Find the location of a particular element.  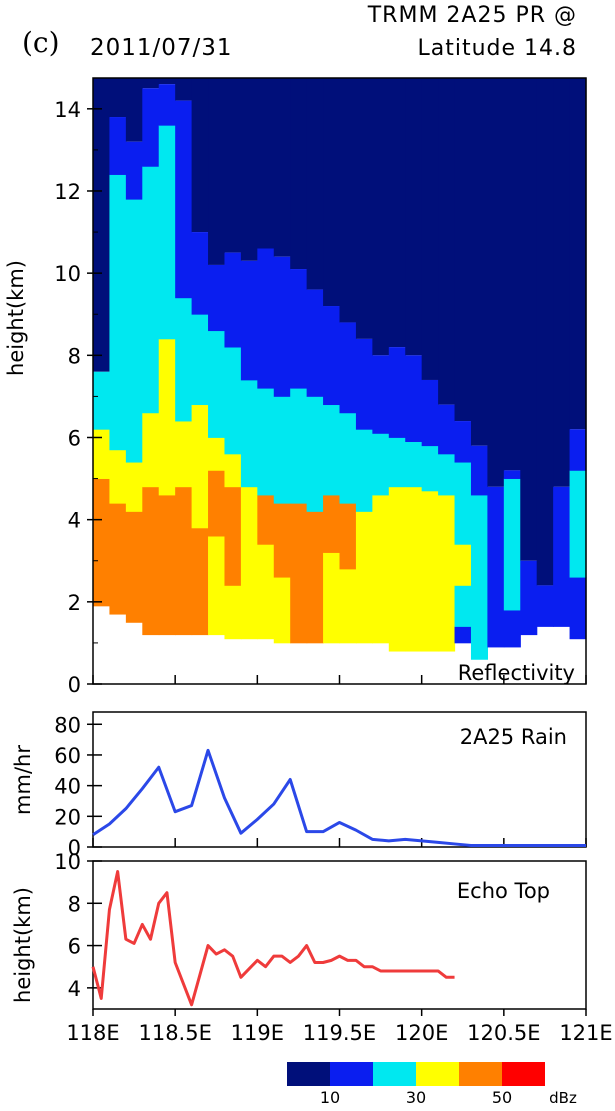

reflectivity-y-tick-label: 4 is located at coordinates (74, 521).